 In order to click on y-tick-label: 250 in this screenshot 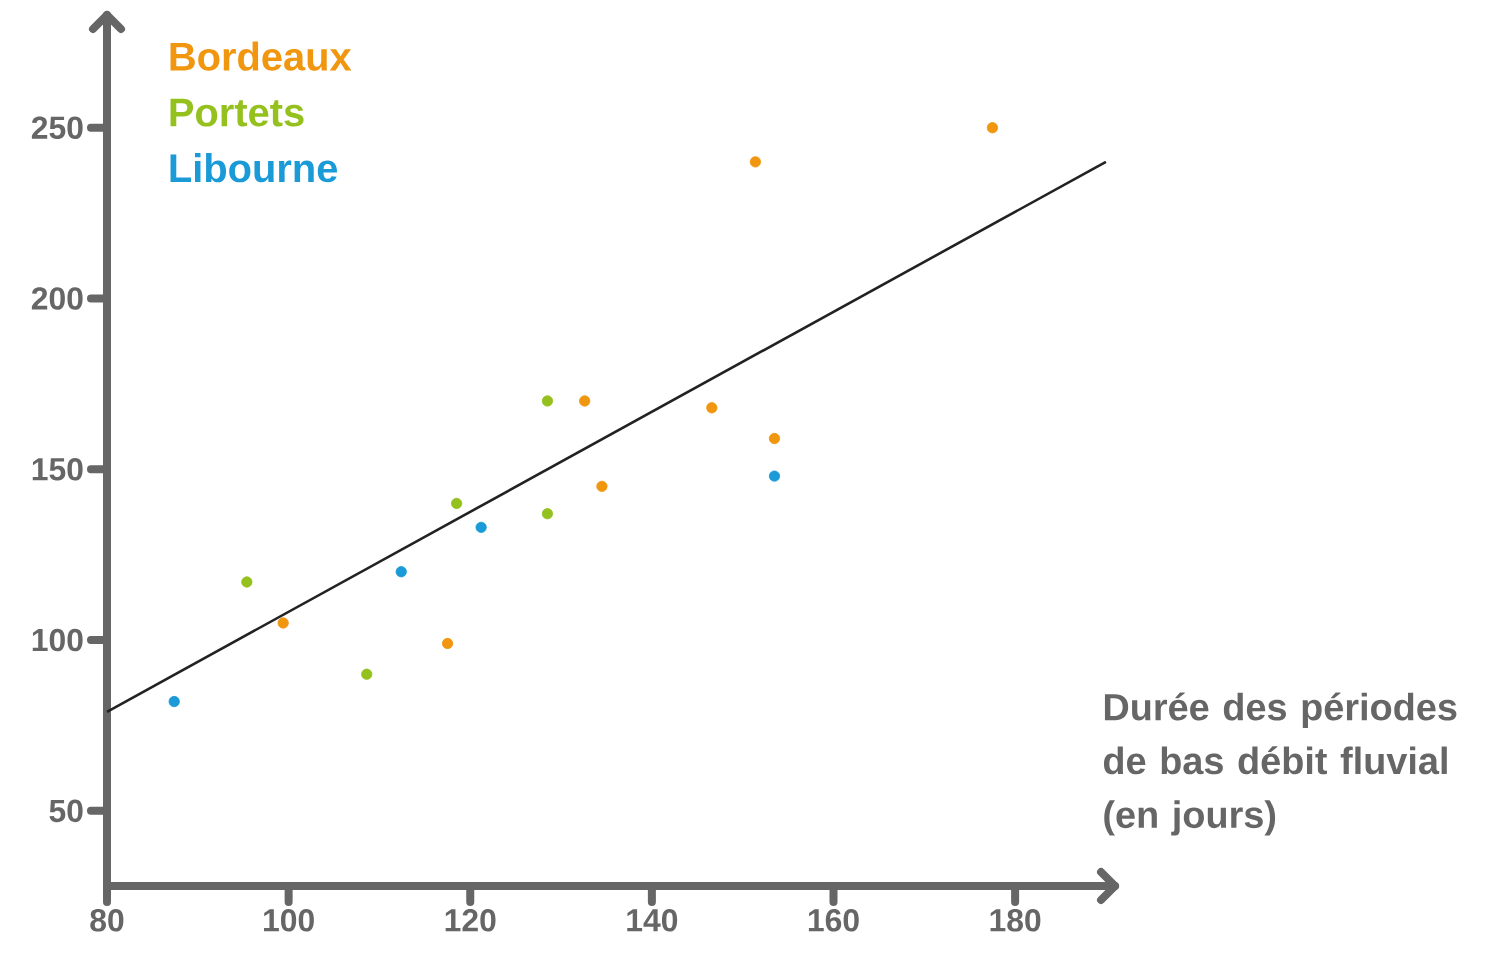, I will do `click(57, 127)`.